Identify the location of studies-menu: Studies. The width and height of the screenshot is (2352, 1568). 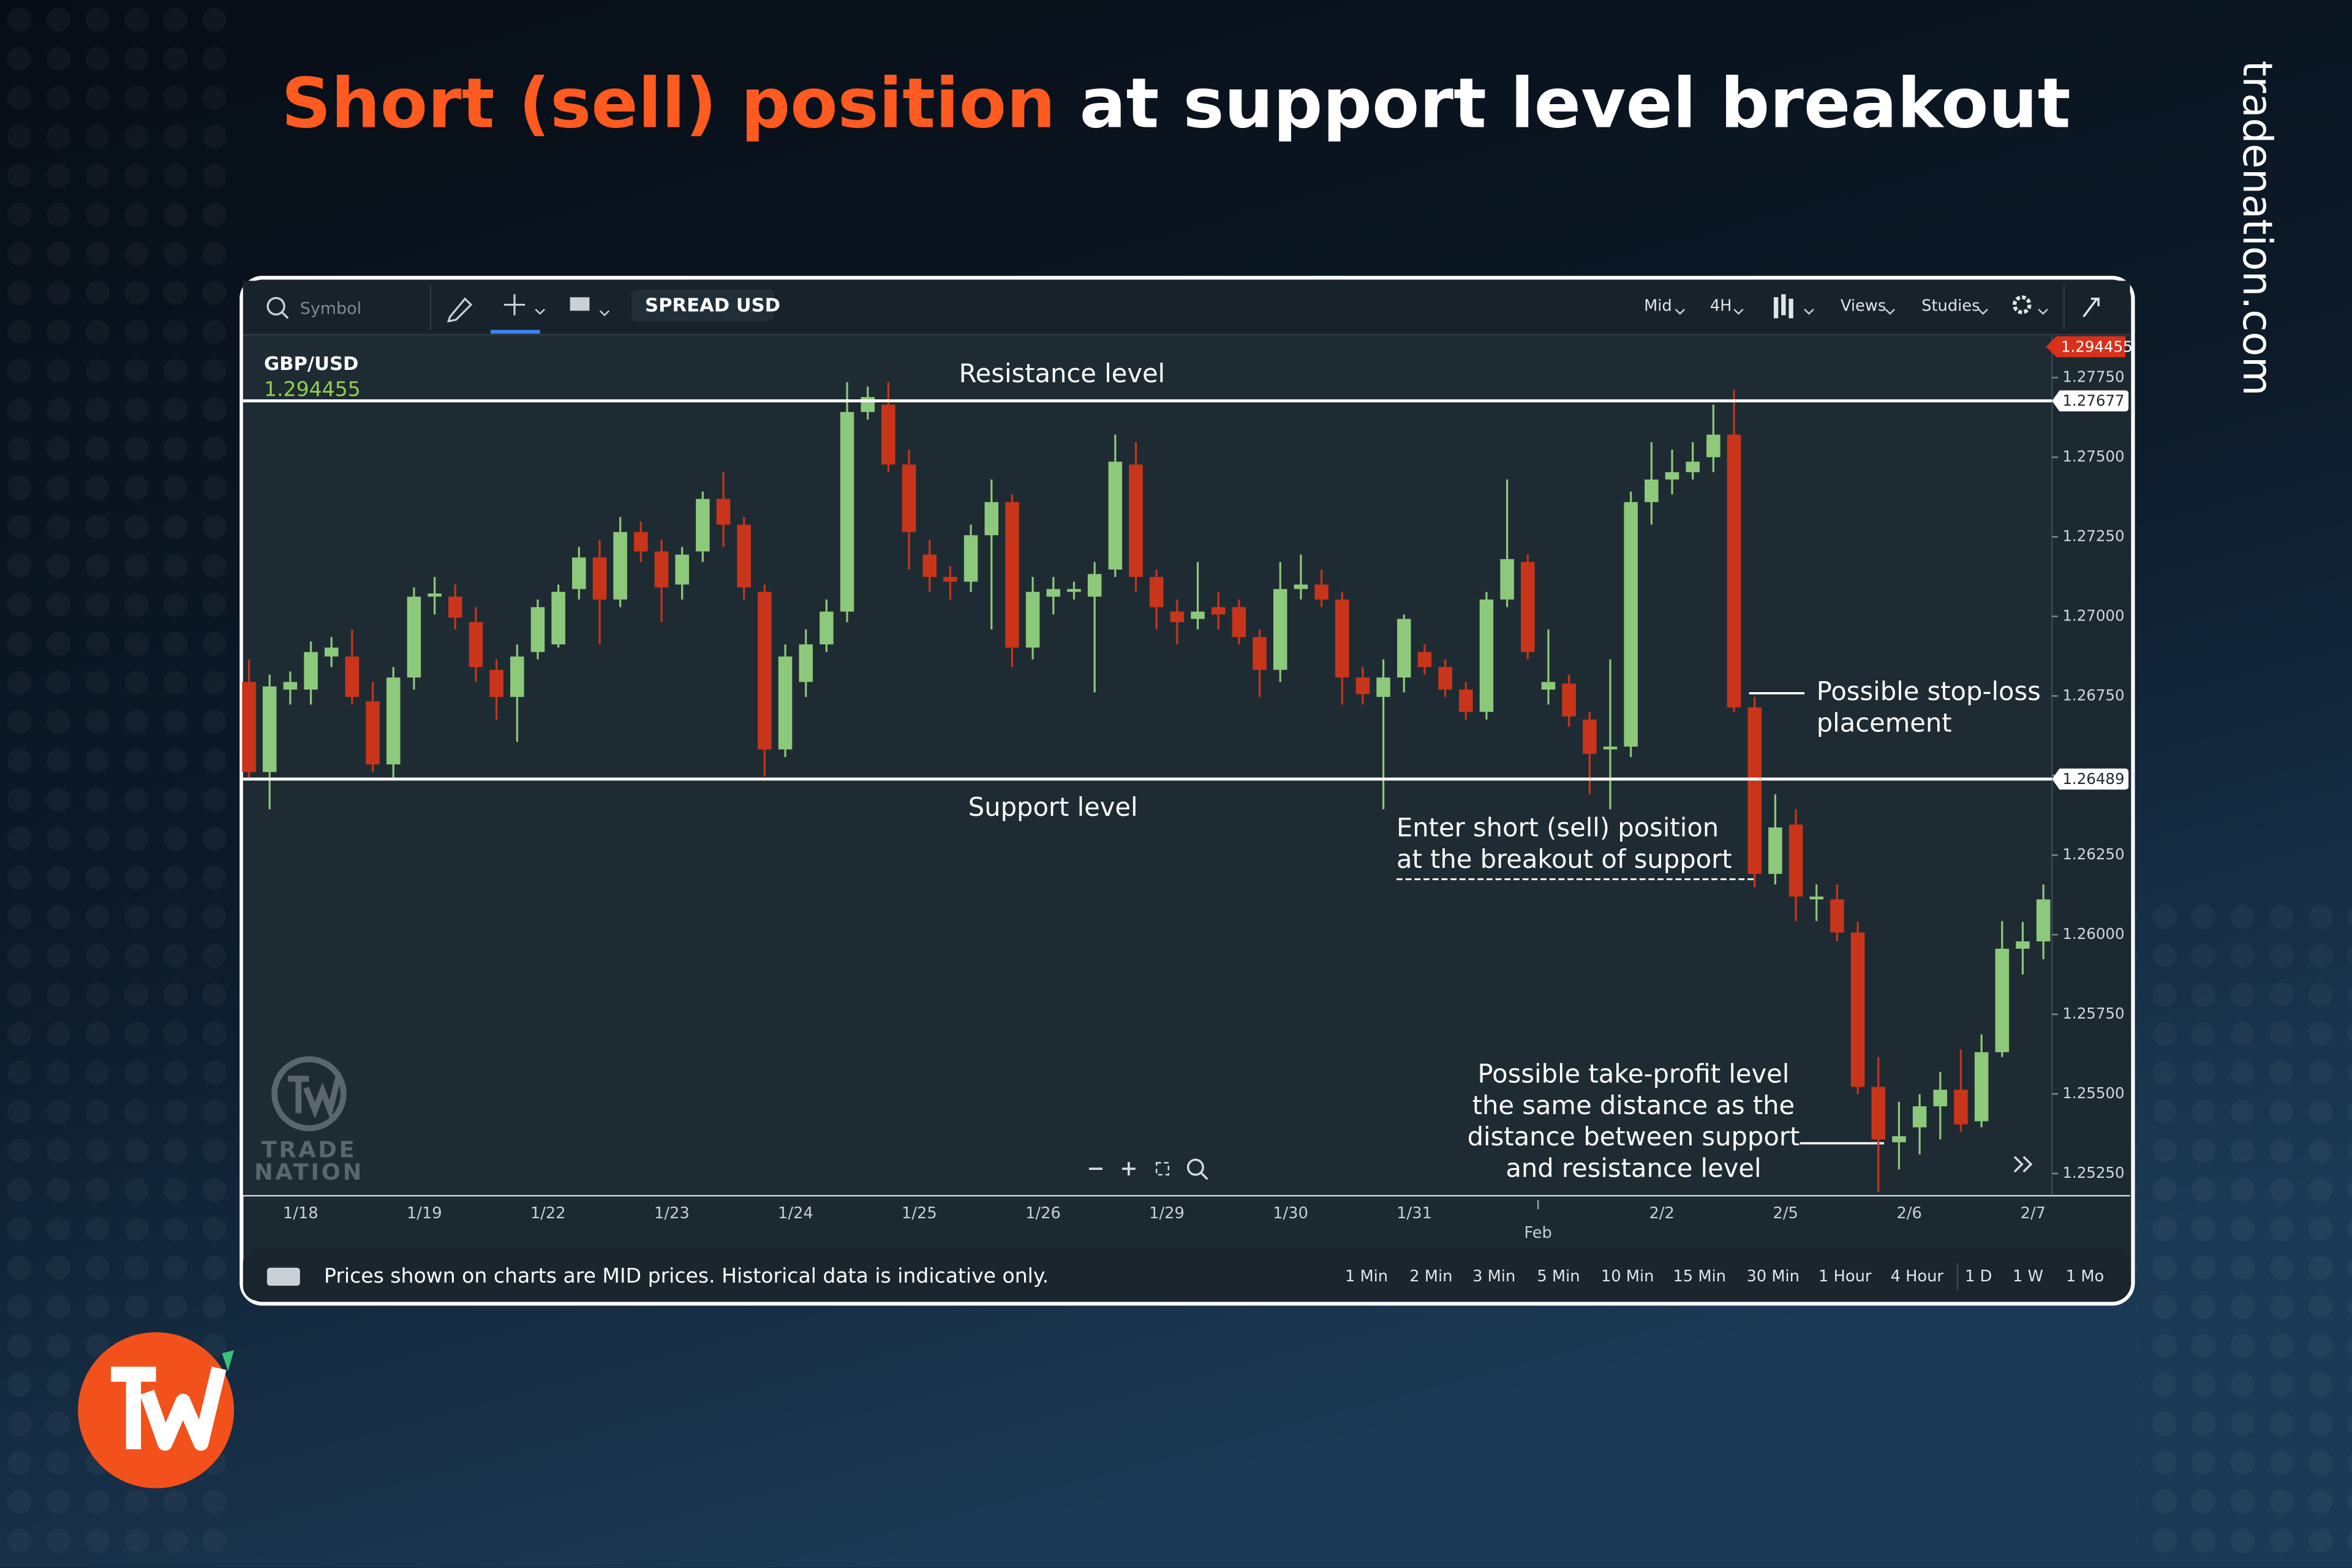
(1950, 305).